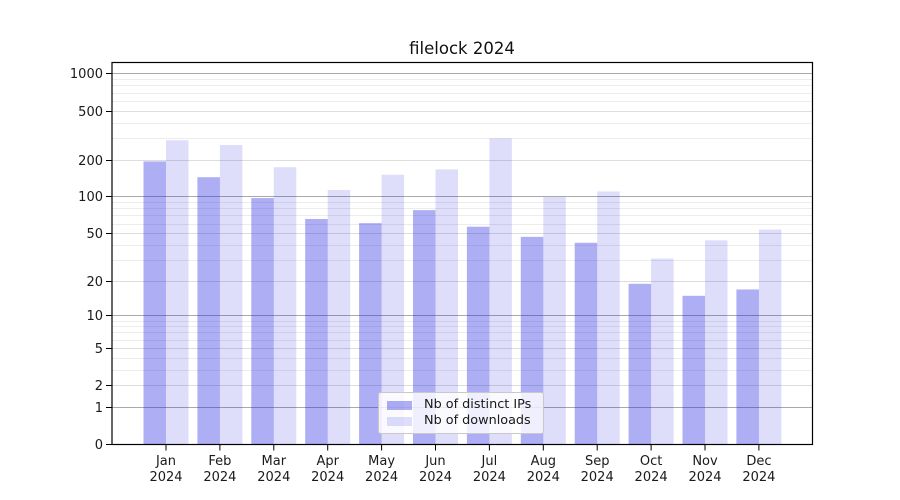 The width and height of the screenshot is (900, 500). What do you see at coordinates (543, 461) in the screenshot?
I see `x-tick-label-month: Aug` at bounding box center [543, 461].